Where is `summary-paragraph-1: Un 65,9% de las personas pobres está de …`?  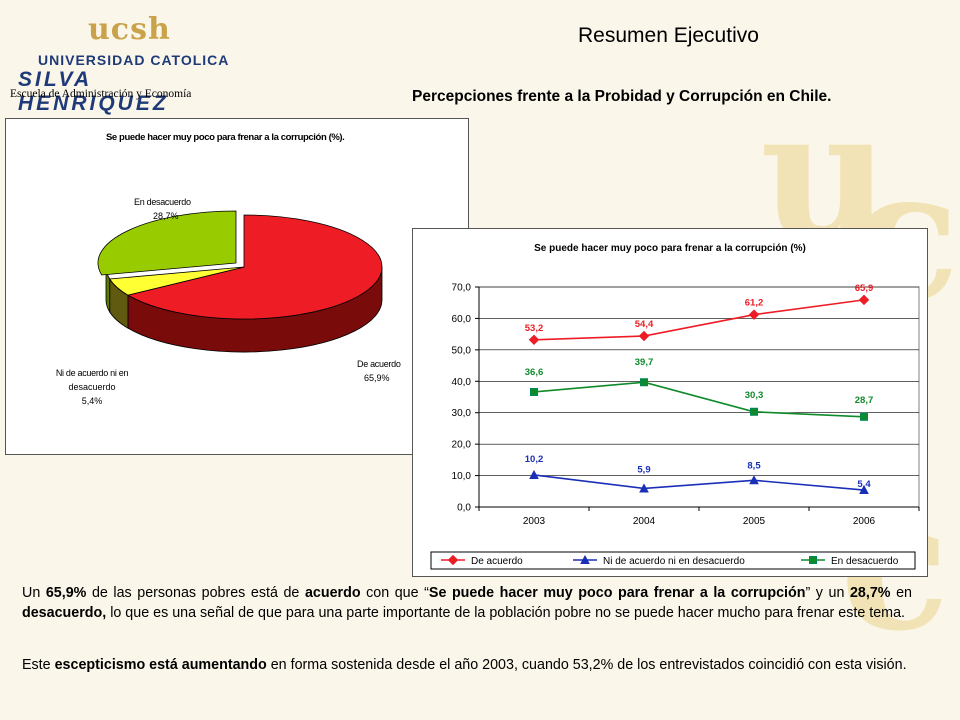 summary-paragraph-1: Un 65,9% de las personas pobres está de … is located at coordinates (467, 603).